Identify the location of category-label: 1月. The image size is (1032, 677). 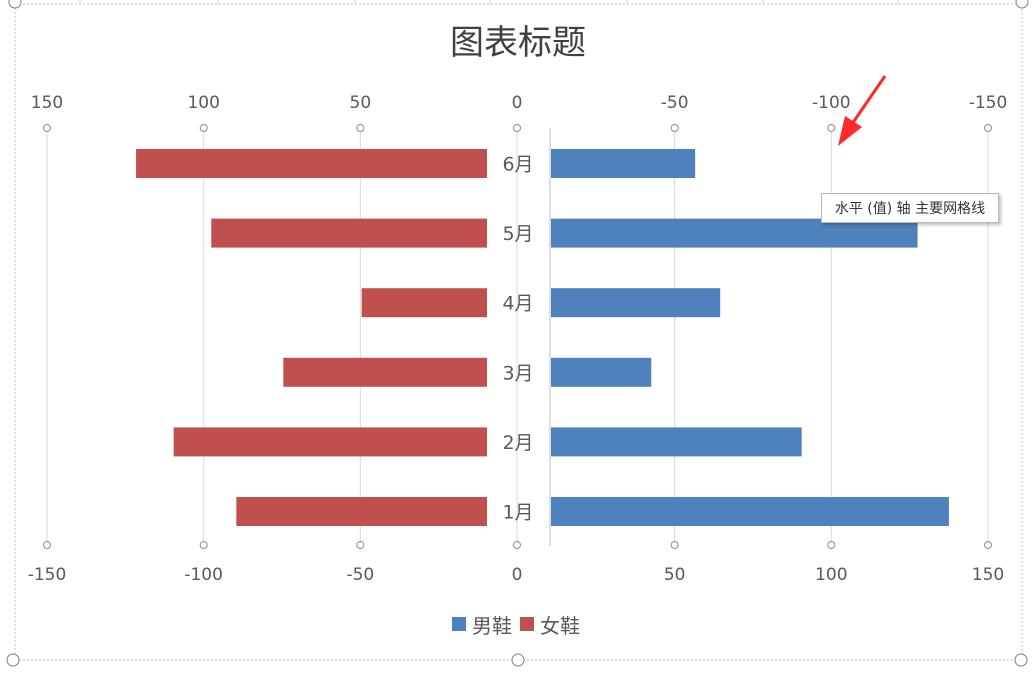
(517, 513).